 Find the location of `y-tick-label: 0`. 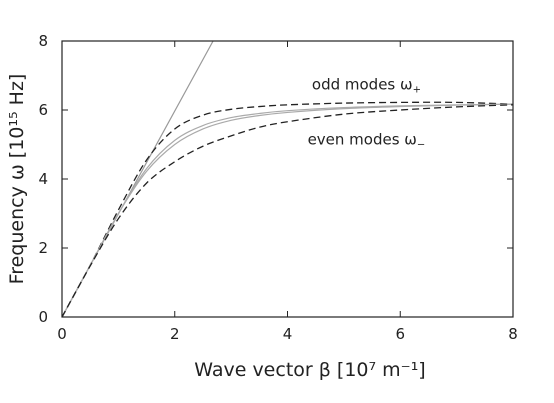

y-tick-label: 0 is located at coordinates (43, 317).